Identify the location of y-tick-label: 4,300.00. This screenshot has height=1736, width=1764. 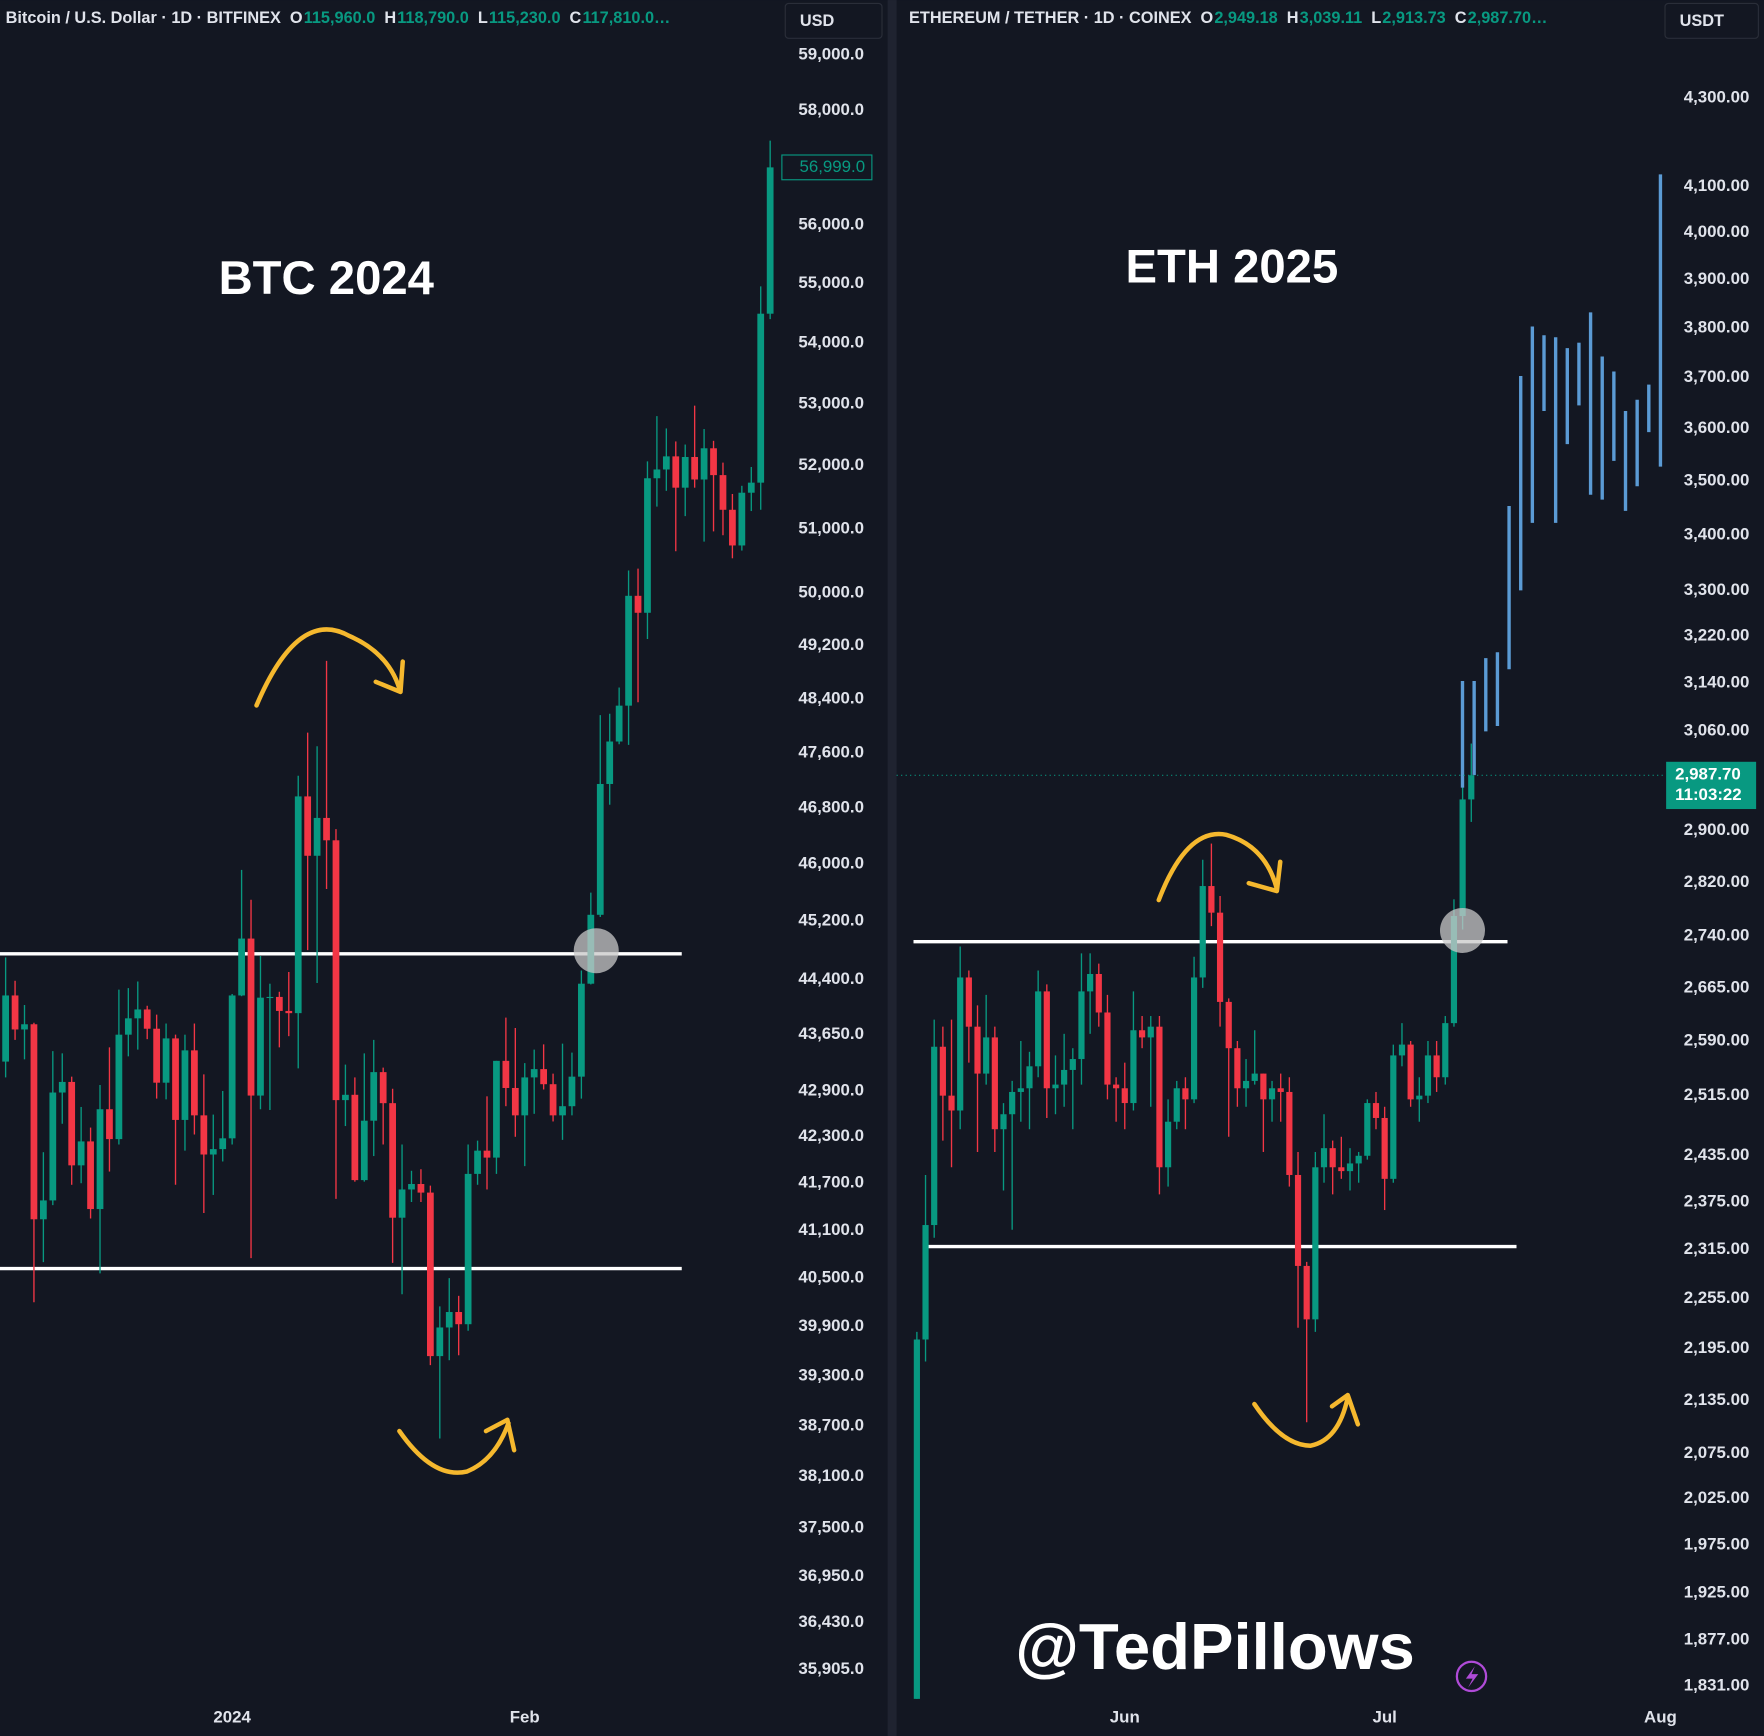
(1717, 96).